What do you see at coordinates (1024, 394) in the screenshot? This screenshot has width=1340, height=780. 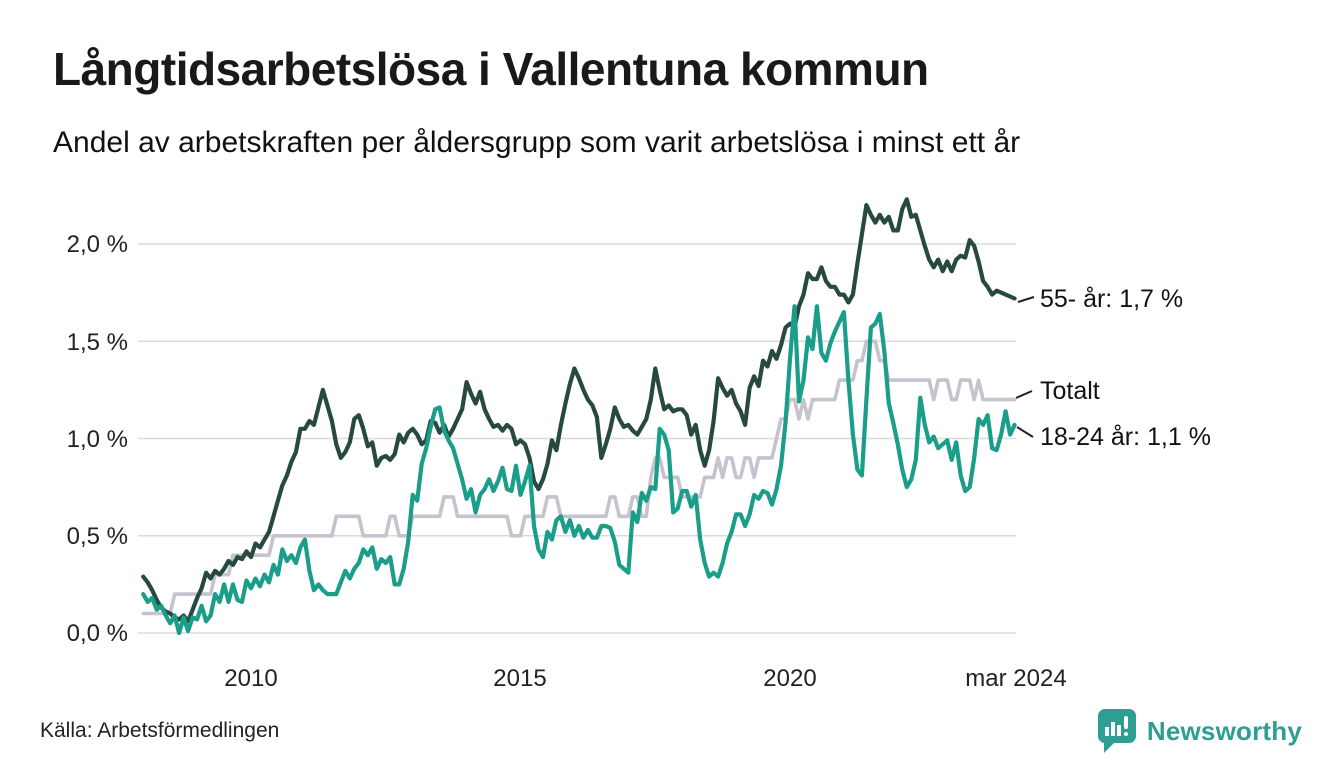 I see `leader-line-total` at bounding box center [1024, 394].